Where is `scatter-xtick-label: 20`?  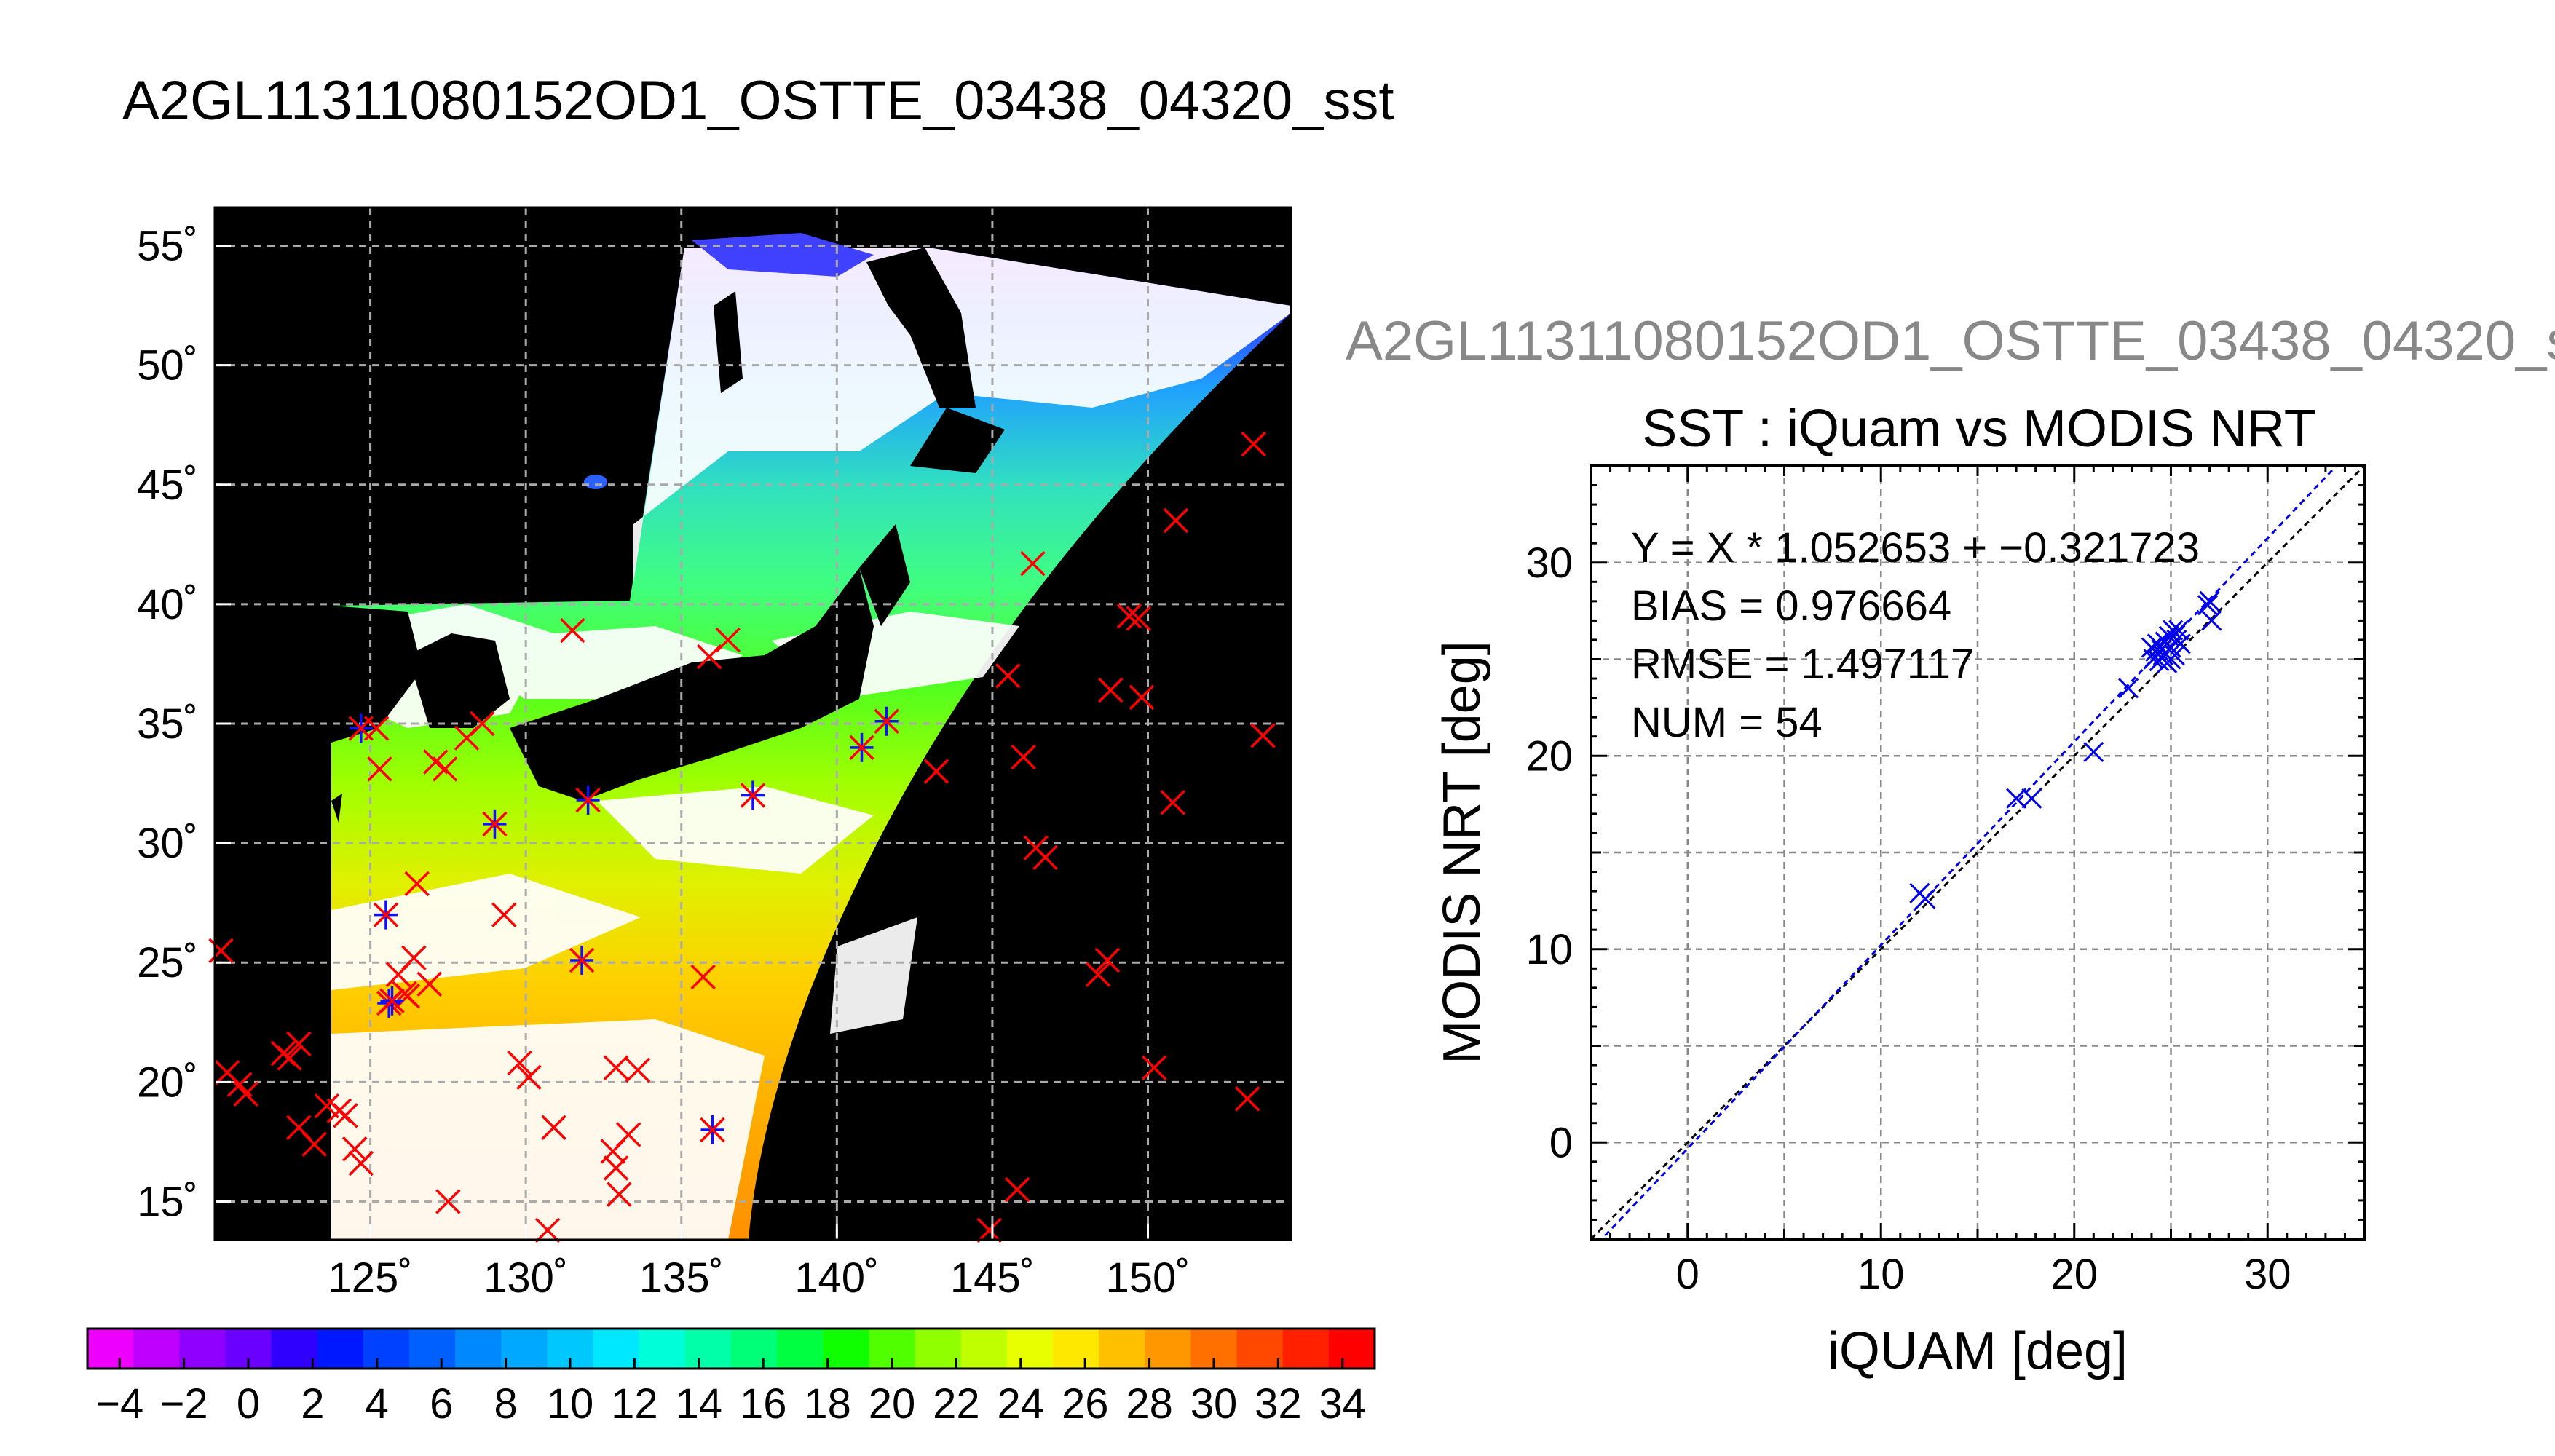
scatter-xtick-label: 20 is located at coordinates (2074, 1274).